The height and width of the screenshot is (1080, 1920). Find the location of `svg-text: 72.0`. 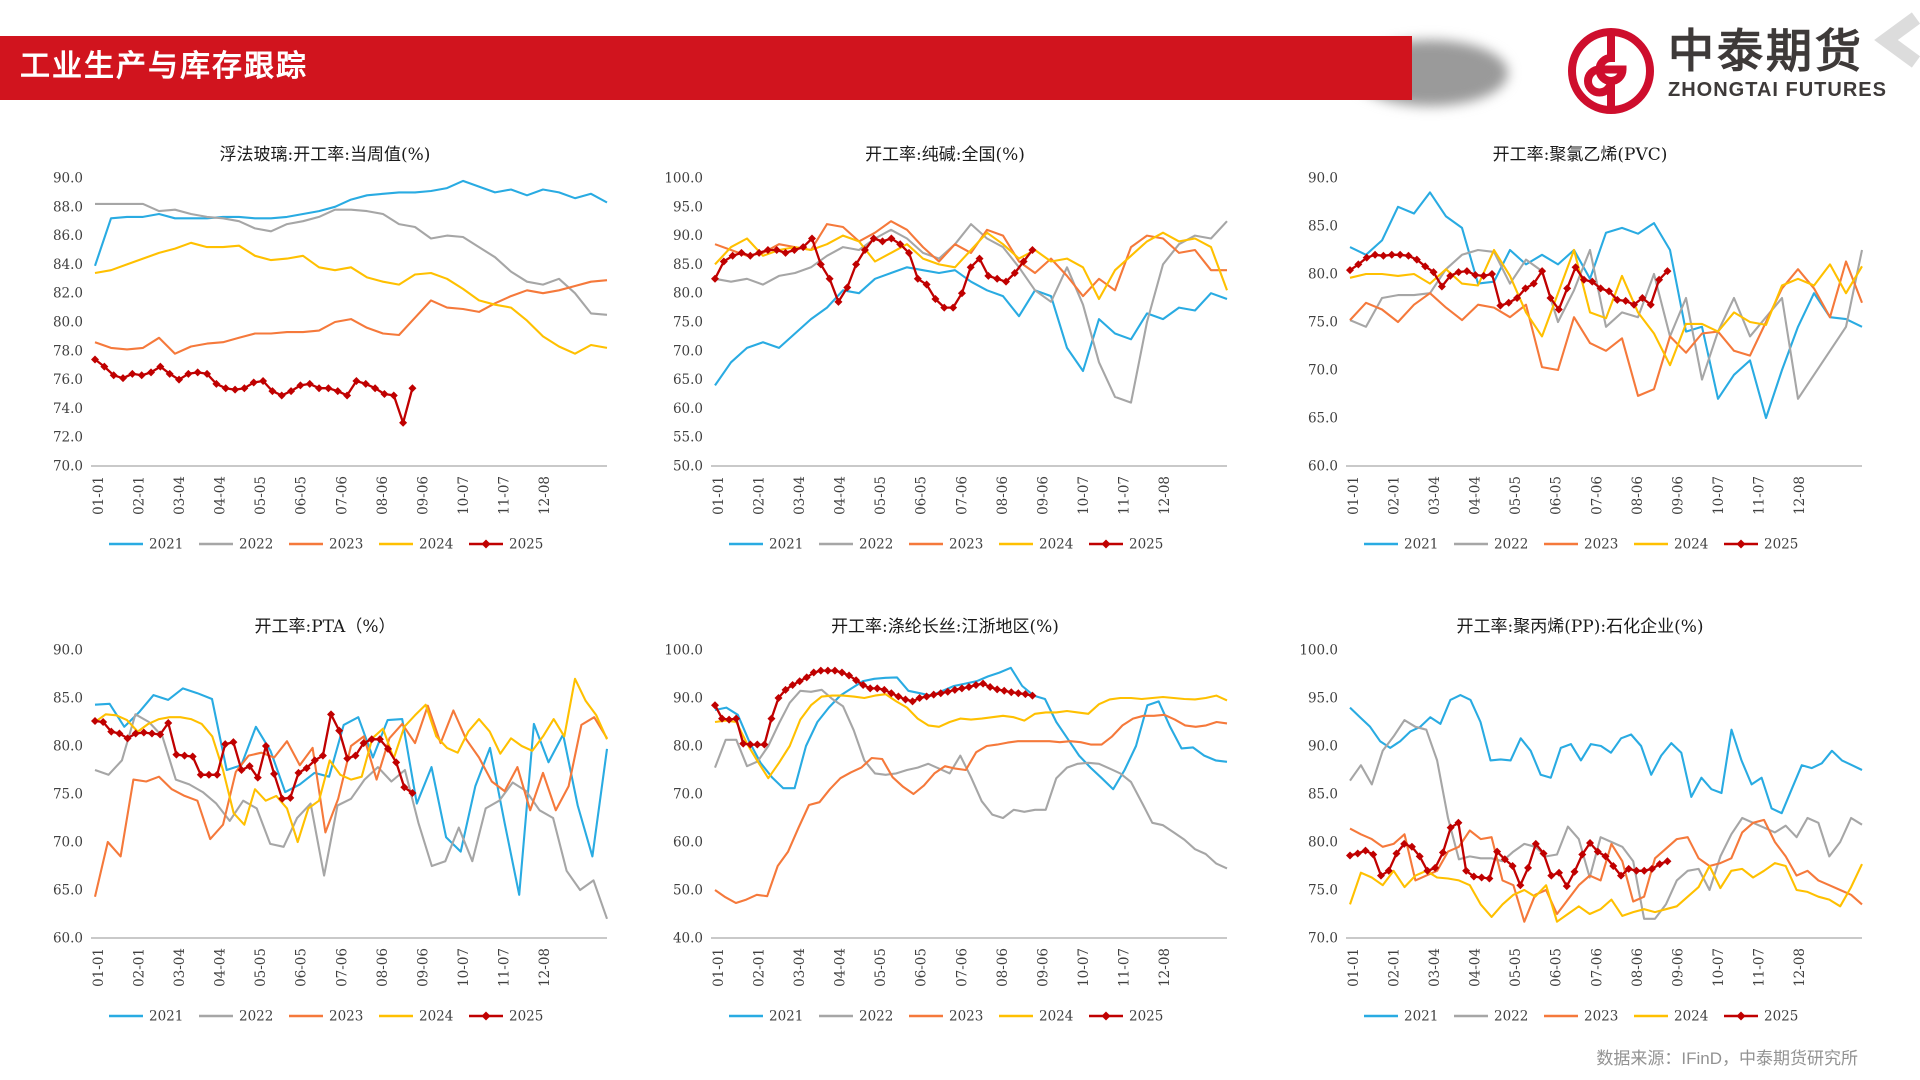

svg-text: 72.0 is located at coordinates (68, 438).